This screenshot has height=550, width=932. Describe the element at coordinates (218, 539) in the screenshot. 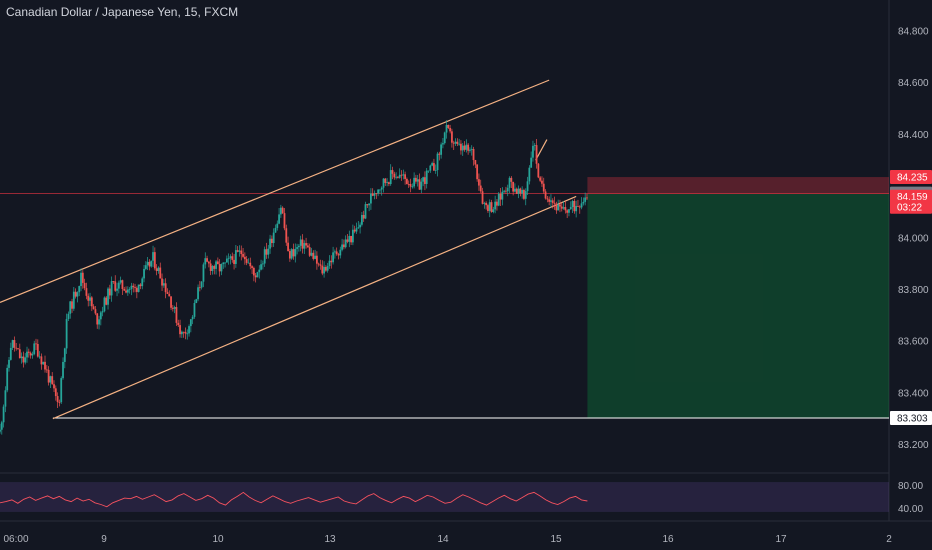

I see `time-tick-label: 10` at that location.